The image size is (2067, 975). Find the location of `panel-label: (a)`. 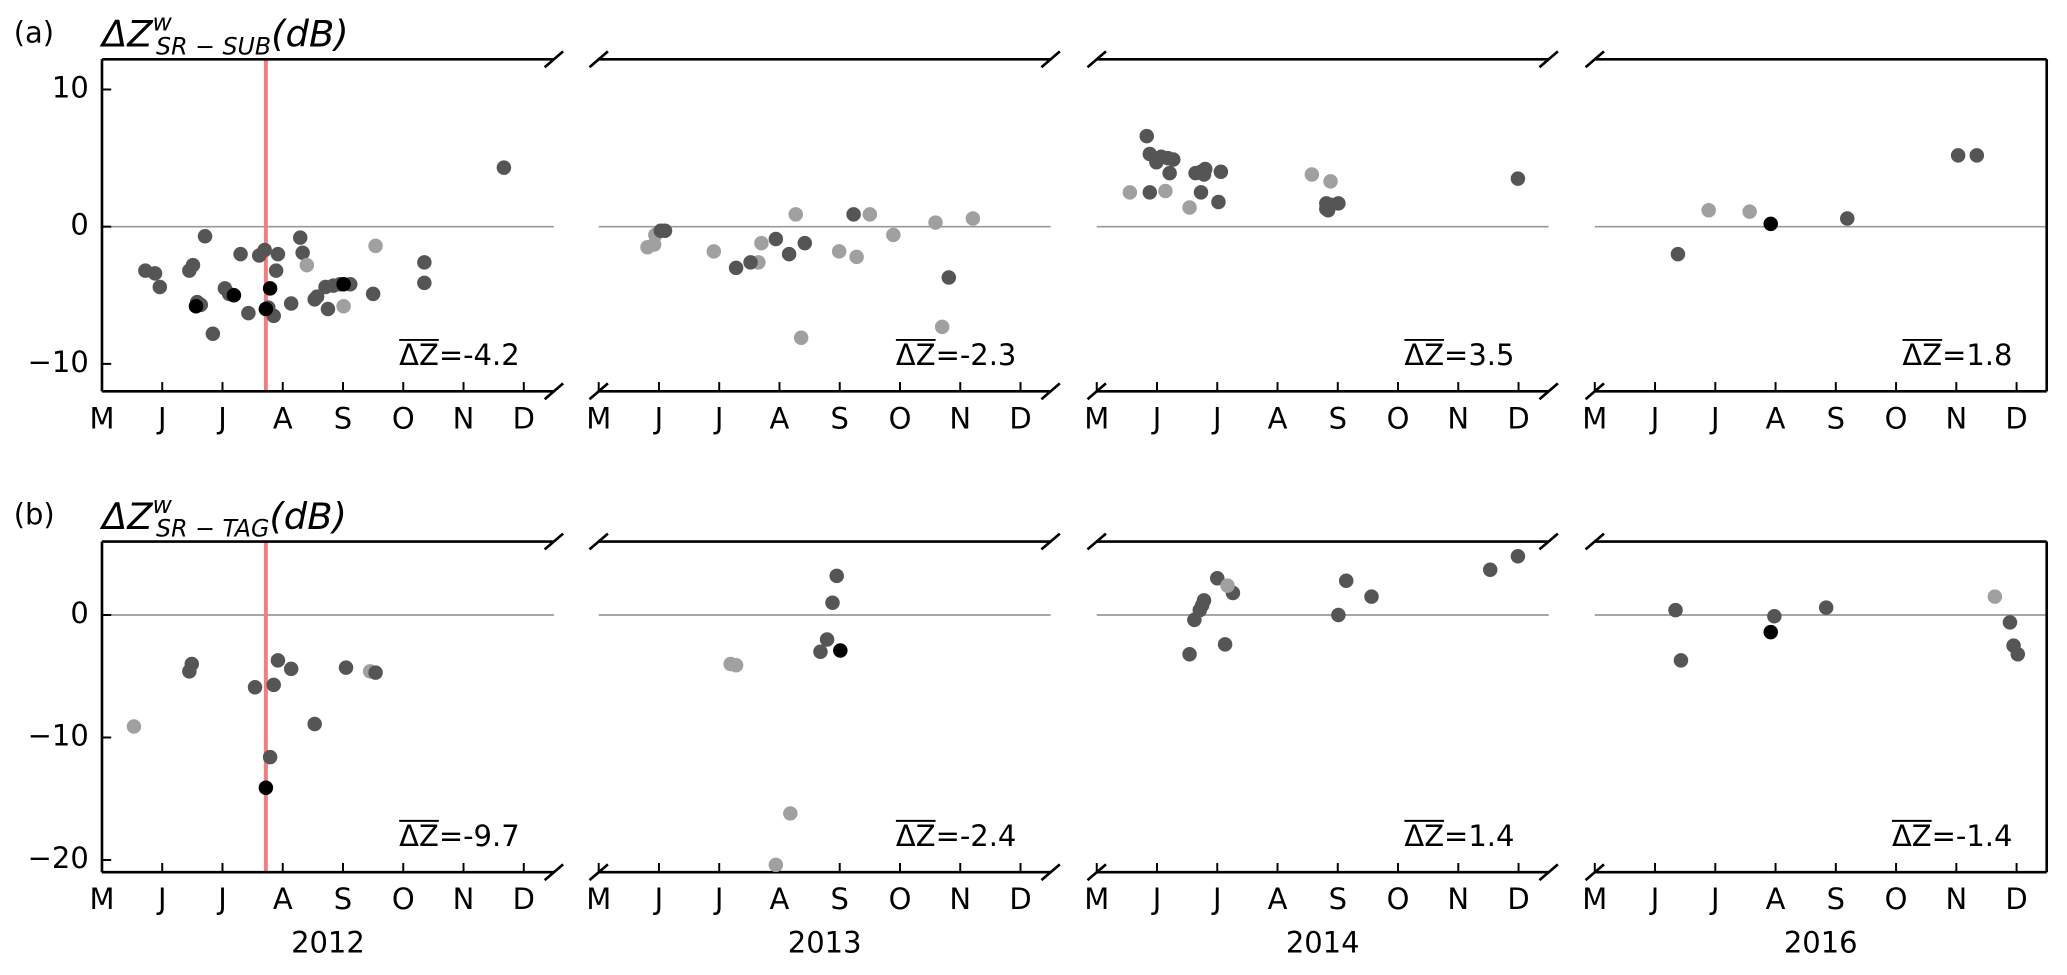

panel-label: (a) is located at coordinates (34, 32).